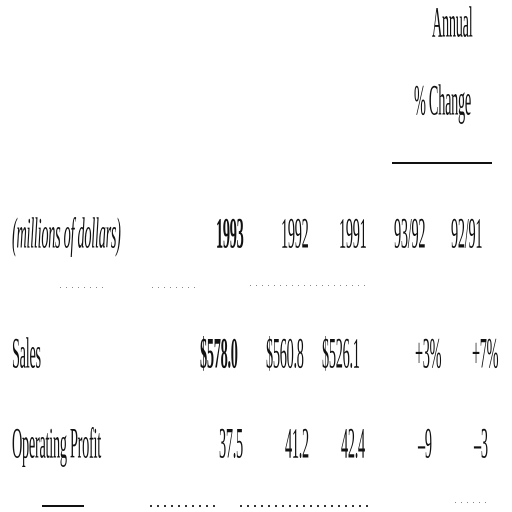  What do you see at coordinates (485, 353) in the screenshot?
I see `sales-change-92-91: +7%` at bounding box center [485, 353].